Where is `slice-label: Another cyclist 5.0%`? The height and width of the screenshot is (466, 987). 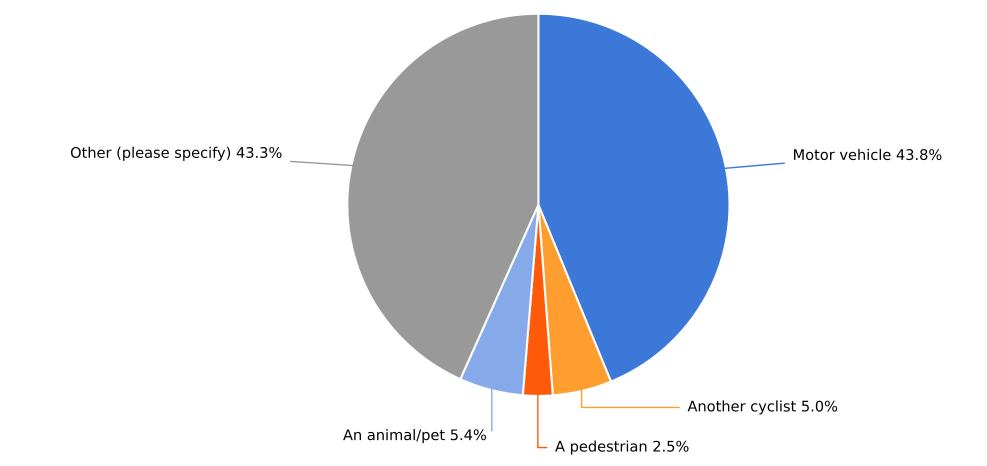
slice-label: Another cyclist 5.0% is located at coordinates (763, 407).